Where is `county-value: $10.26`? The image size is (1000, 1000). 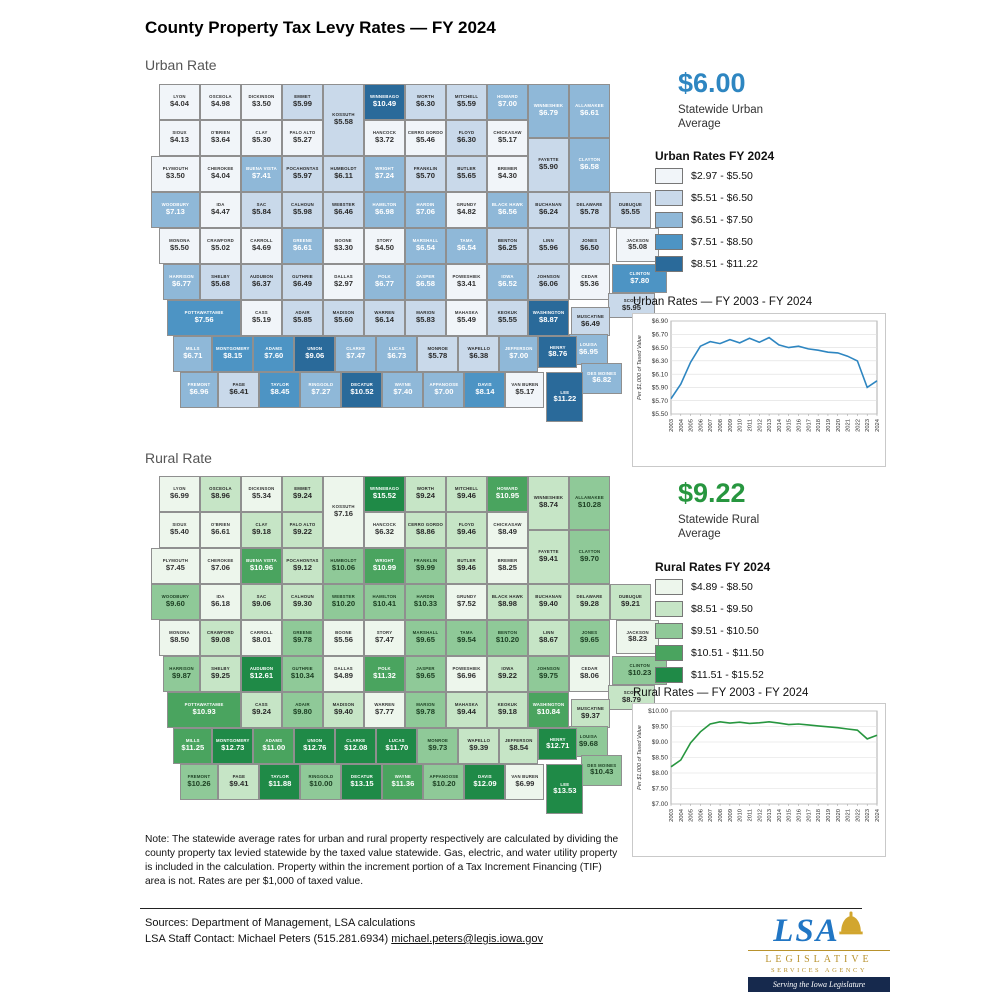 county-value: $10.26 is located at coordinates (199, 784).